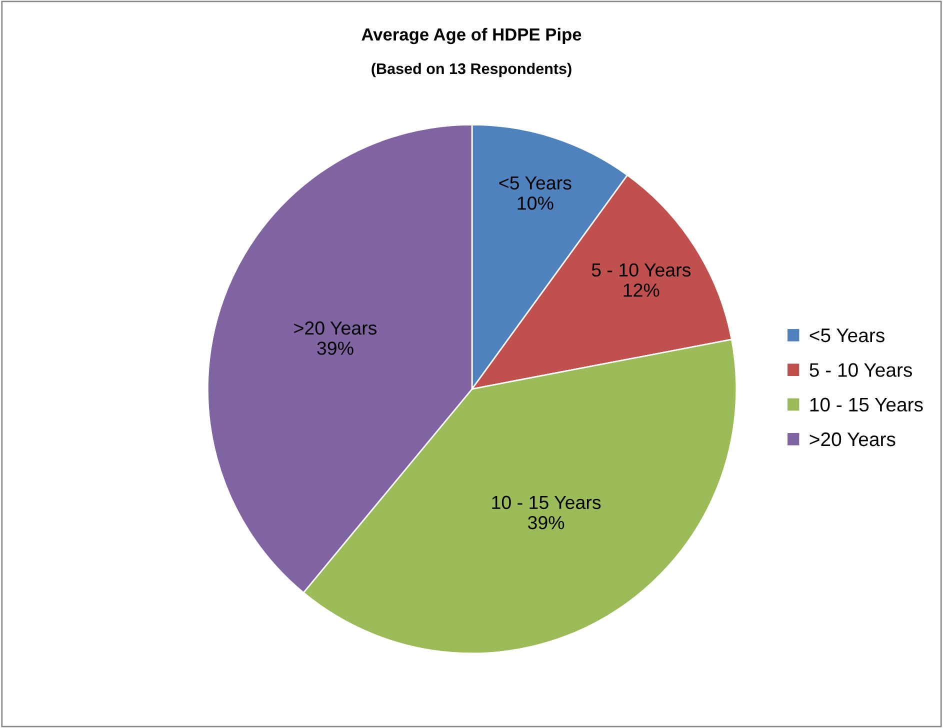 The width and height of the screenshot is (943, 728). I want to click on chart-title: Average Age of HDPE Pipe, so click(472, 36).